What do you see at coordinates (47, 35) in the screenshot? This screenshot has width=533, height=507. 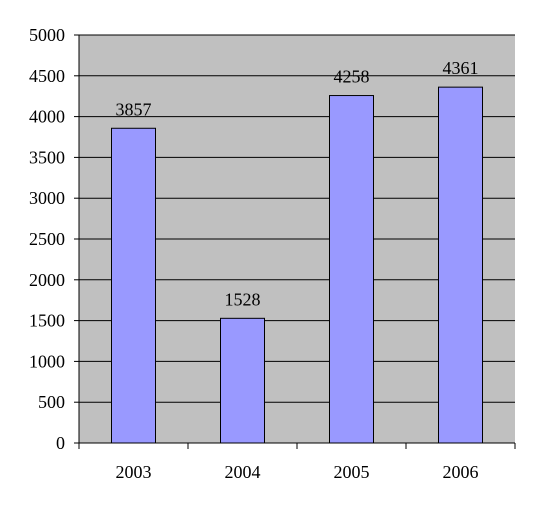 I see `y-tick-label: 5000` at bounding box center [47, 35].